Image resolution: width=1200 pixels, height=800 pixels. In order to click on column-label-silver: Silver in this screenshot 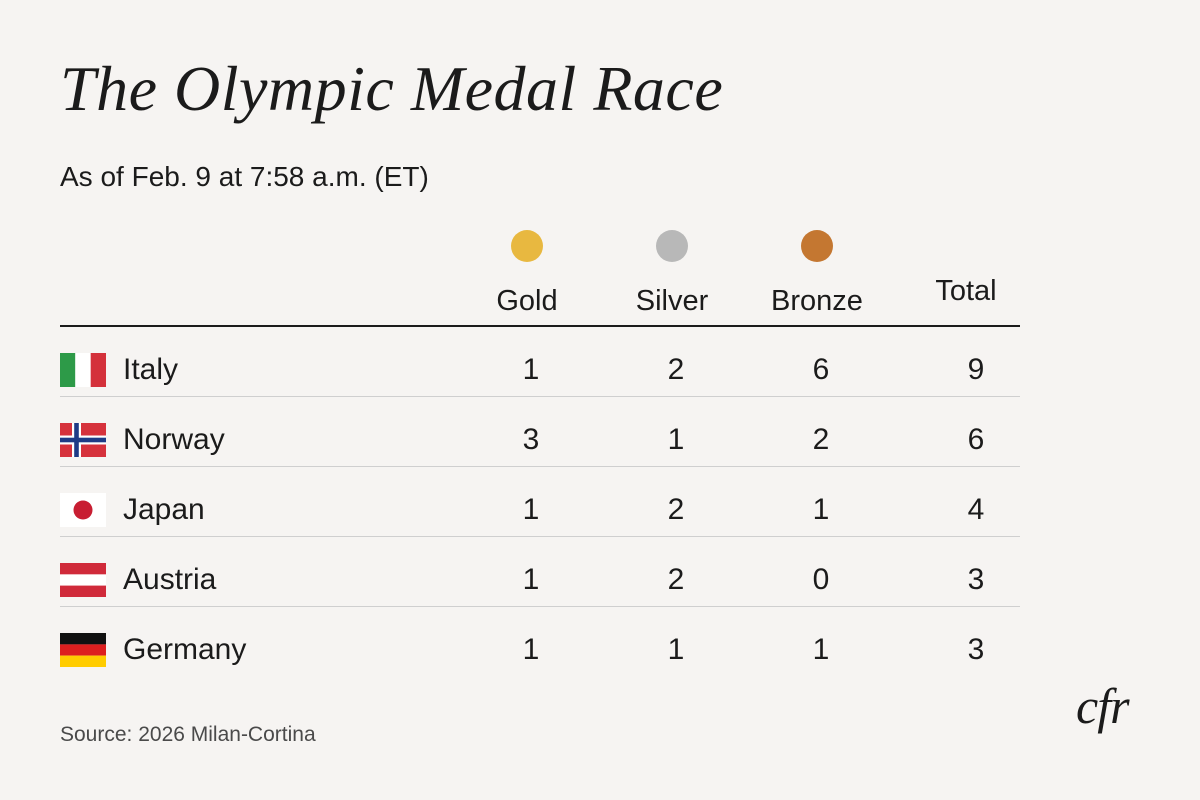, I will do `click(672, 301)`.